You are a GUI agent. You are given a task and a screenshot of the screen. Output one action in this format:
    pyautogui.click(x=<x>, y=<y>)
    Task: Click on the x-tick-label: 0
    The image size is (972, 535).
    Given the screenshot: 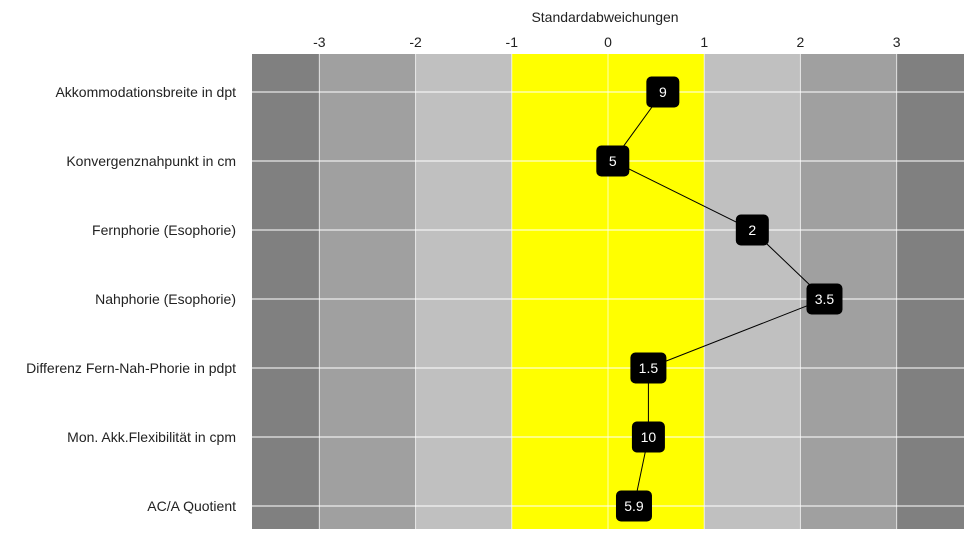 What is the action you would take?
    pyautogui.click(x=608, y=42)
    